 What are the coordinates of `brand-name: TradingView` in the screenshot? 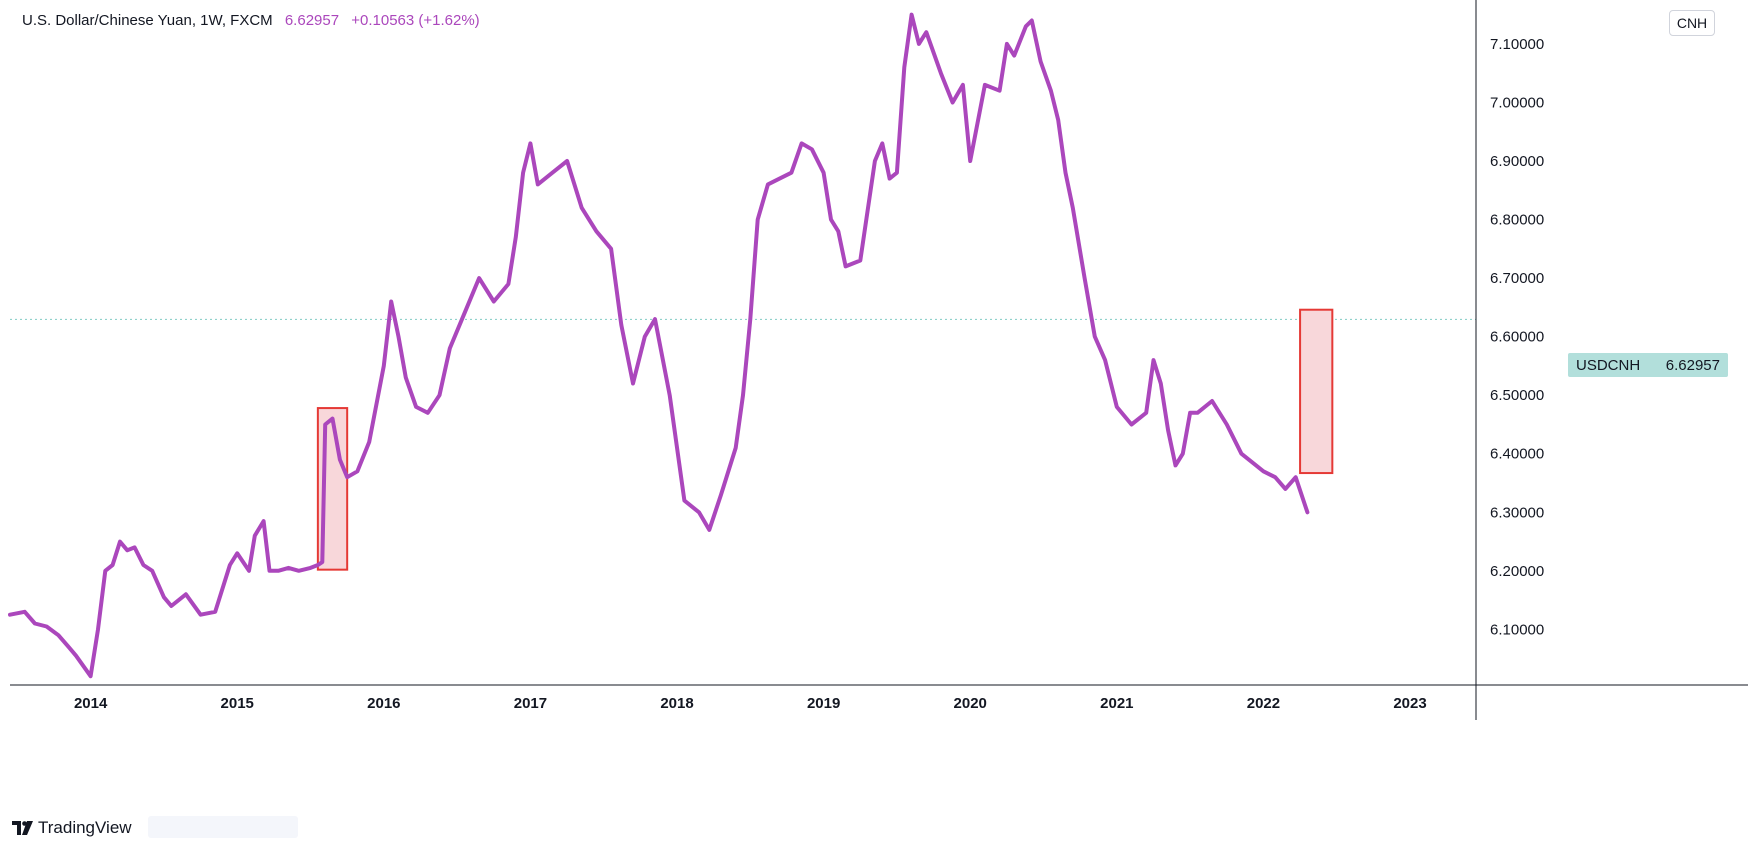 It's located at (85, 827).